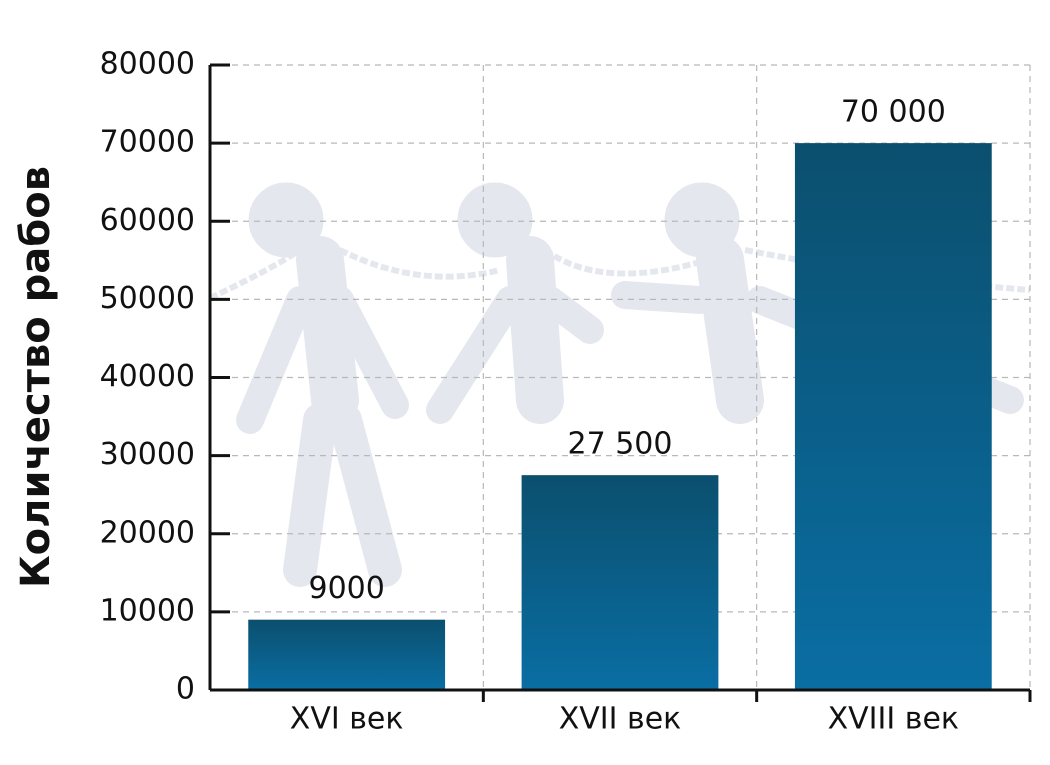  What do you see at coordinates (147, 532) in the screenshot?
I see `y-tick-label: 20000` at bounding box center [147, 532].